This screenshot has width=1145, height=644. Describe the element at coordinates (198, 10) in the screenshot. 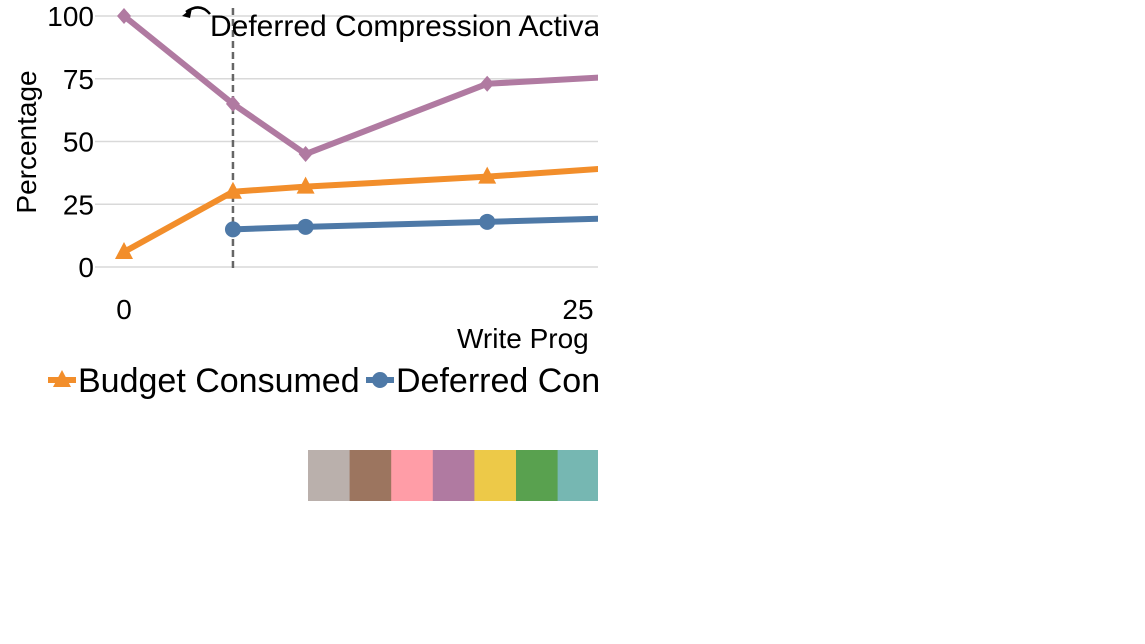

I see `annotation-arrow-icon` at that location.